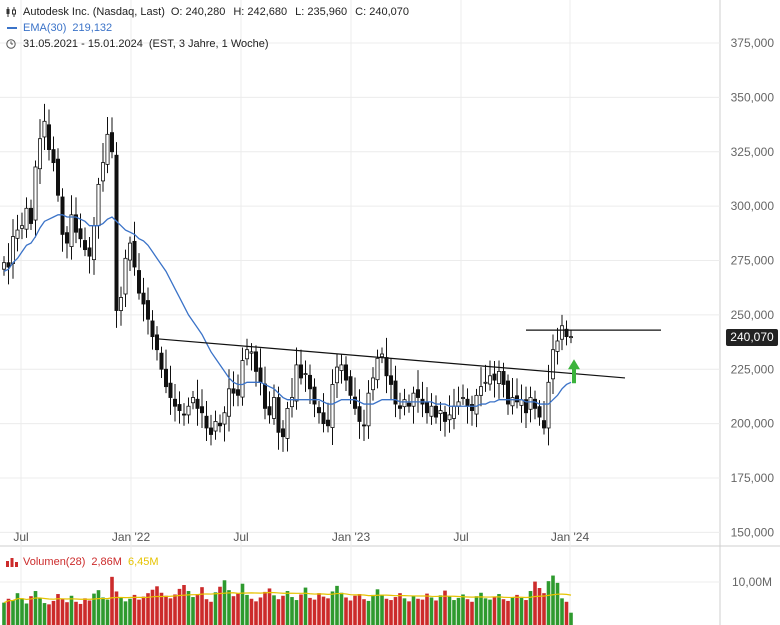  I want to click on price-tick-label: 350,000, so click(753, 97).